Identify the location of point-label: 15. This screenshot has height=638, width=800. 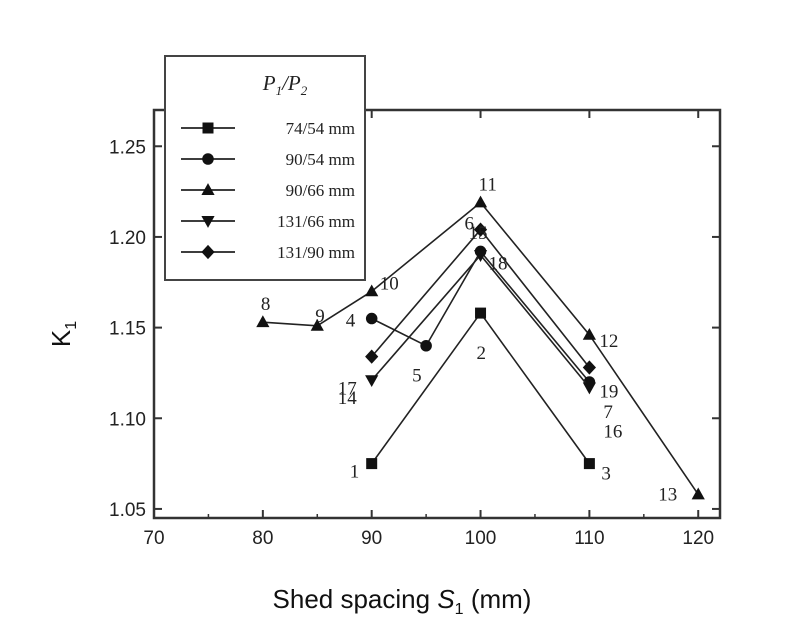
(478, 233).